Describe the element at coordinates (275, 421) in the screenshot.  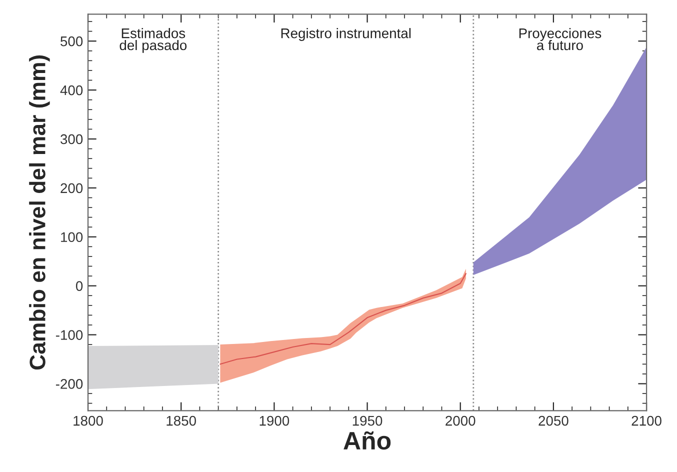
I see `x-tick-label: 1900` at that location.